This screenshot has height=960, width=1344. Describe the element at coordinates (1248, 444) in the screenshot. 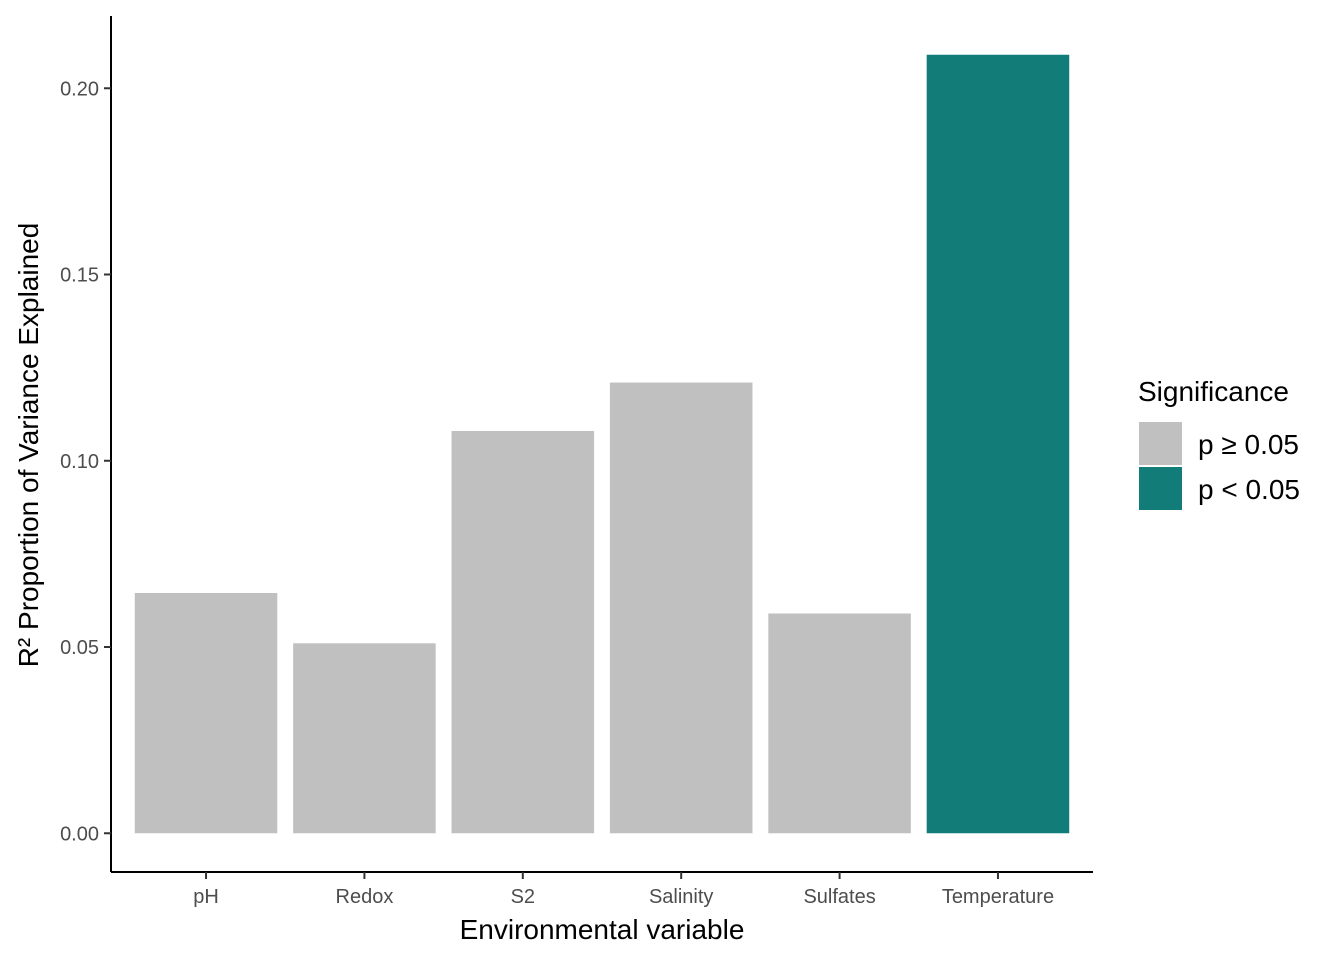

I see `legend-label: p ≥ 0.05` at that location.